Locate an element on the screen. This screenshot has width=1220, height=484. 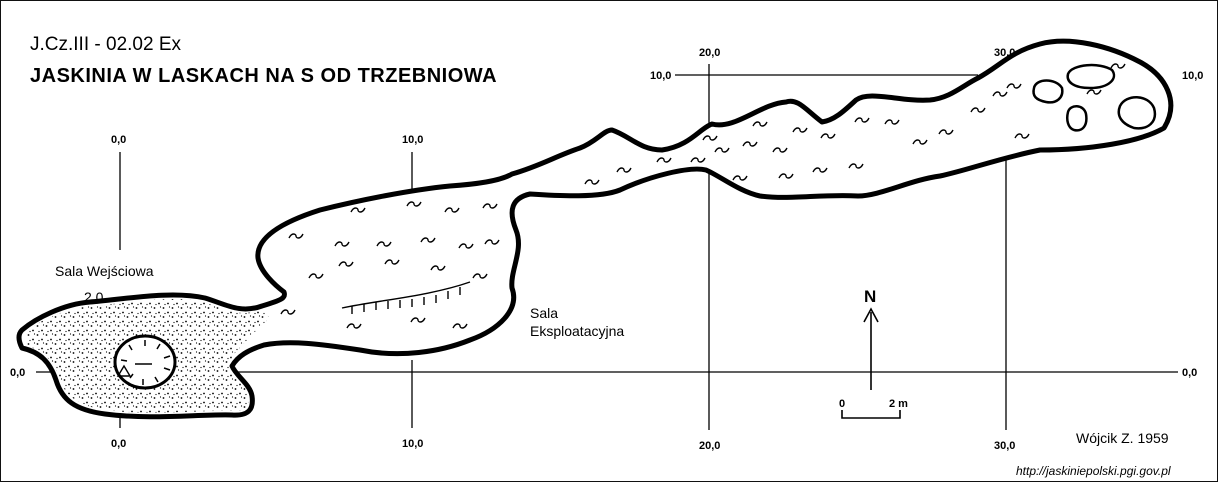
grid-label-x10-bottom: 10,0 is located at coordinates (412, 444).